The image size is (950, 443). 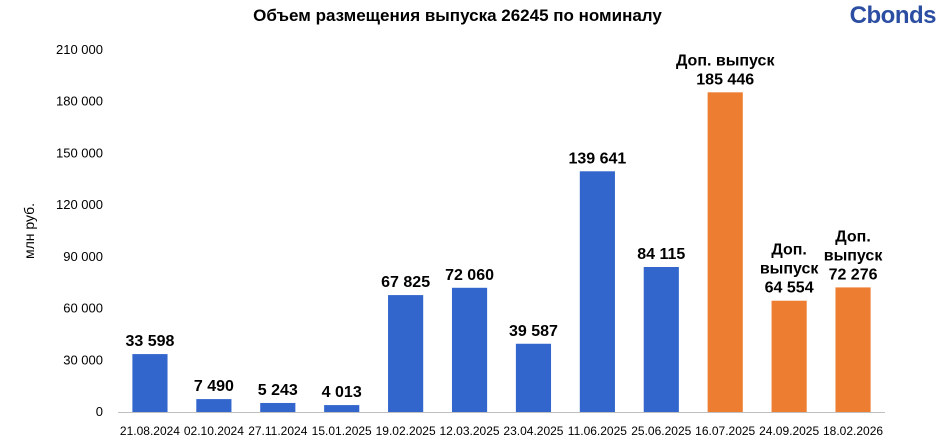 I want to click on x-tick-label: 11.06.2025, so click(x=597, y=431).